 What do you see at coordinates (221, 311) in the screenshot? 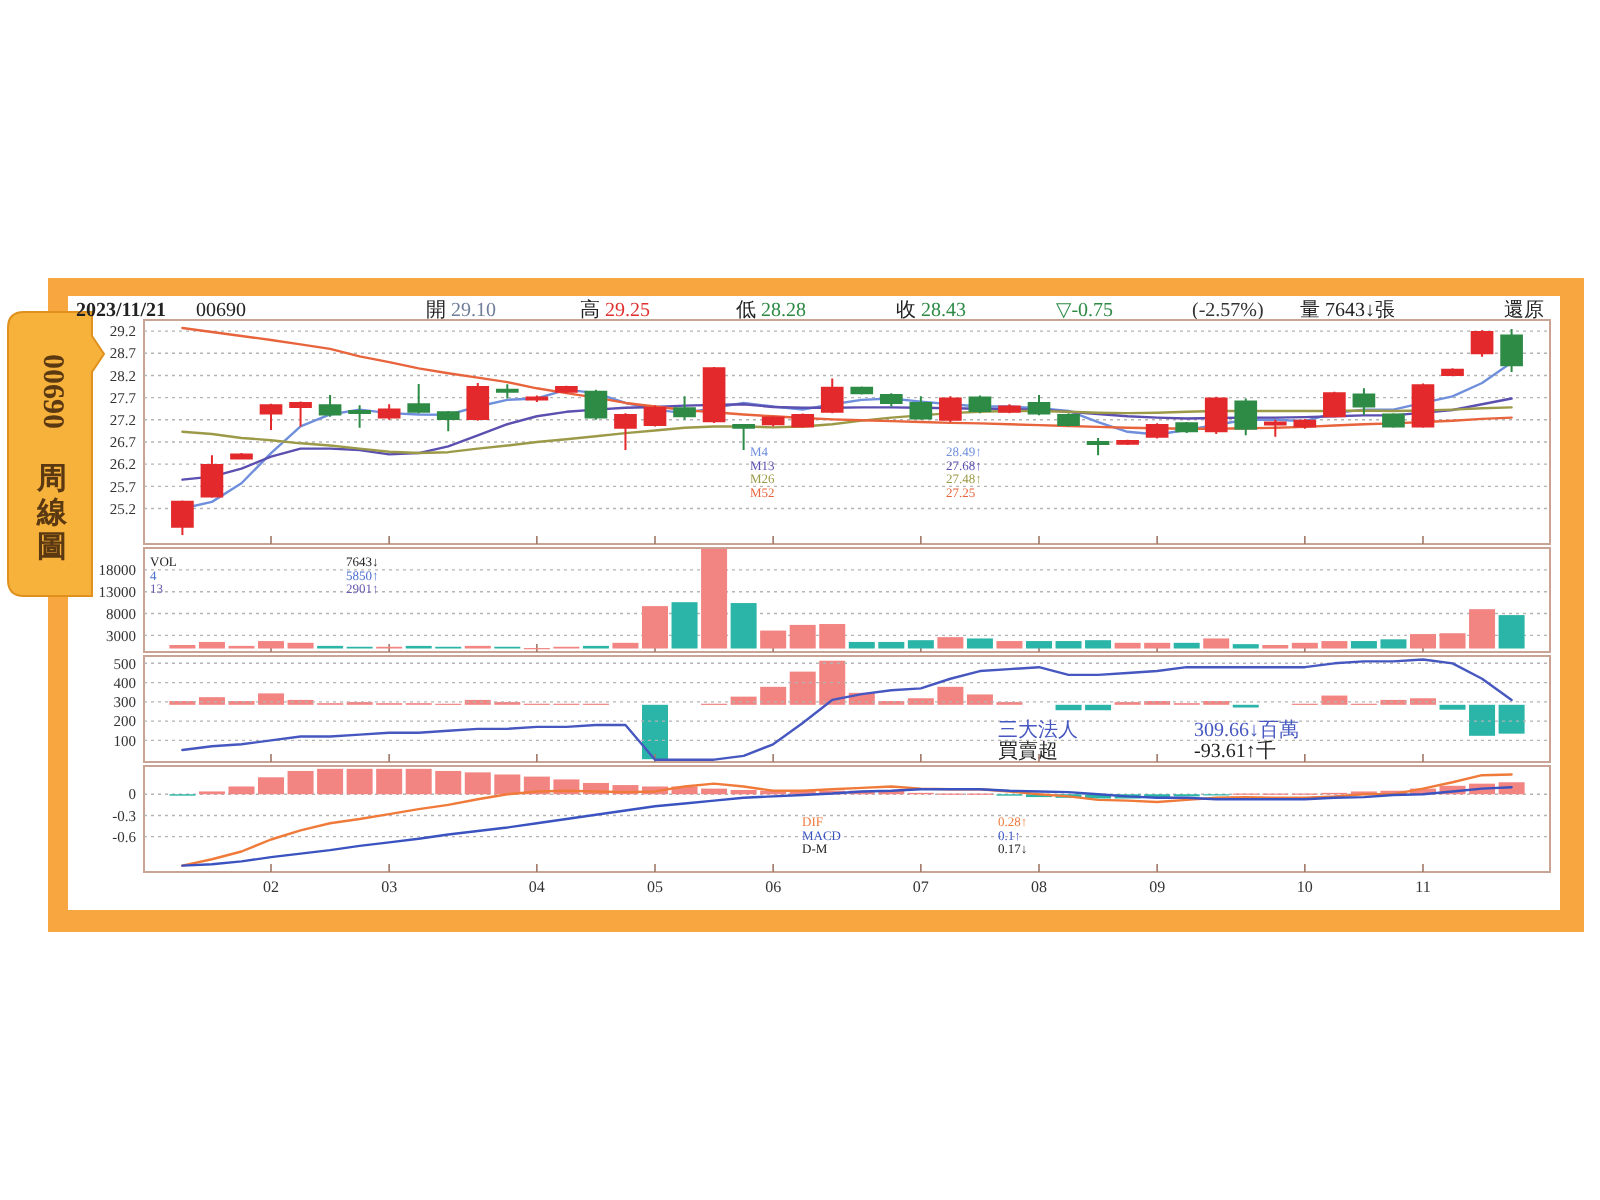
I see `annotation: 00690` at bounding box center [221, 311].